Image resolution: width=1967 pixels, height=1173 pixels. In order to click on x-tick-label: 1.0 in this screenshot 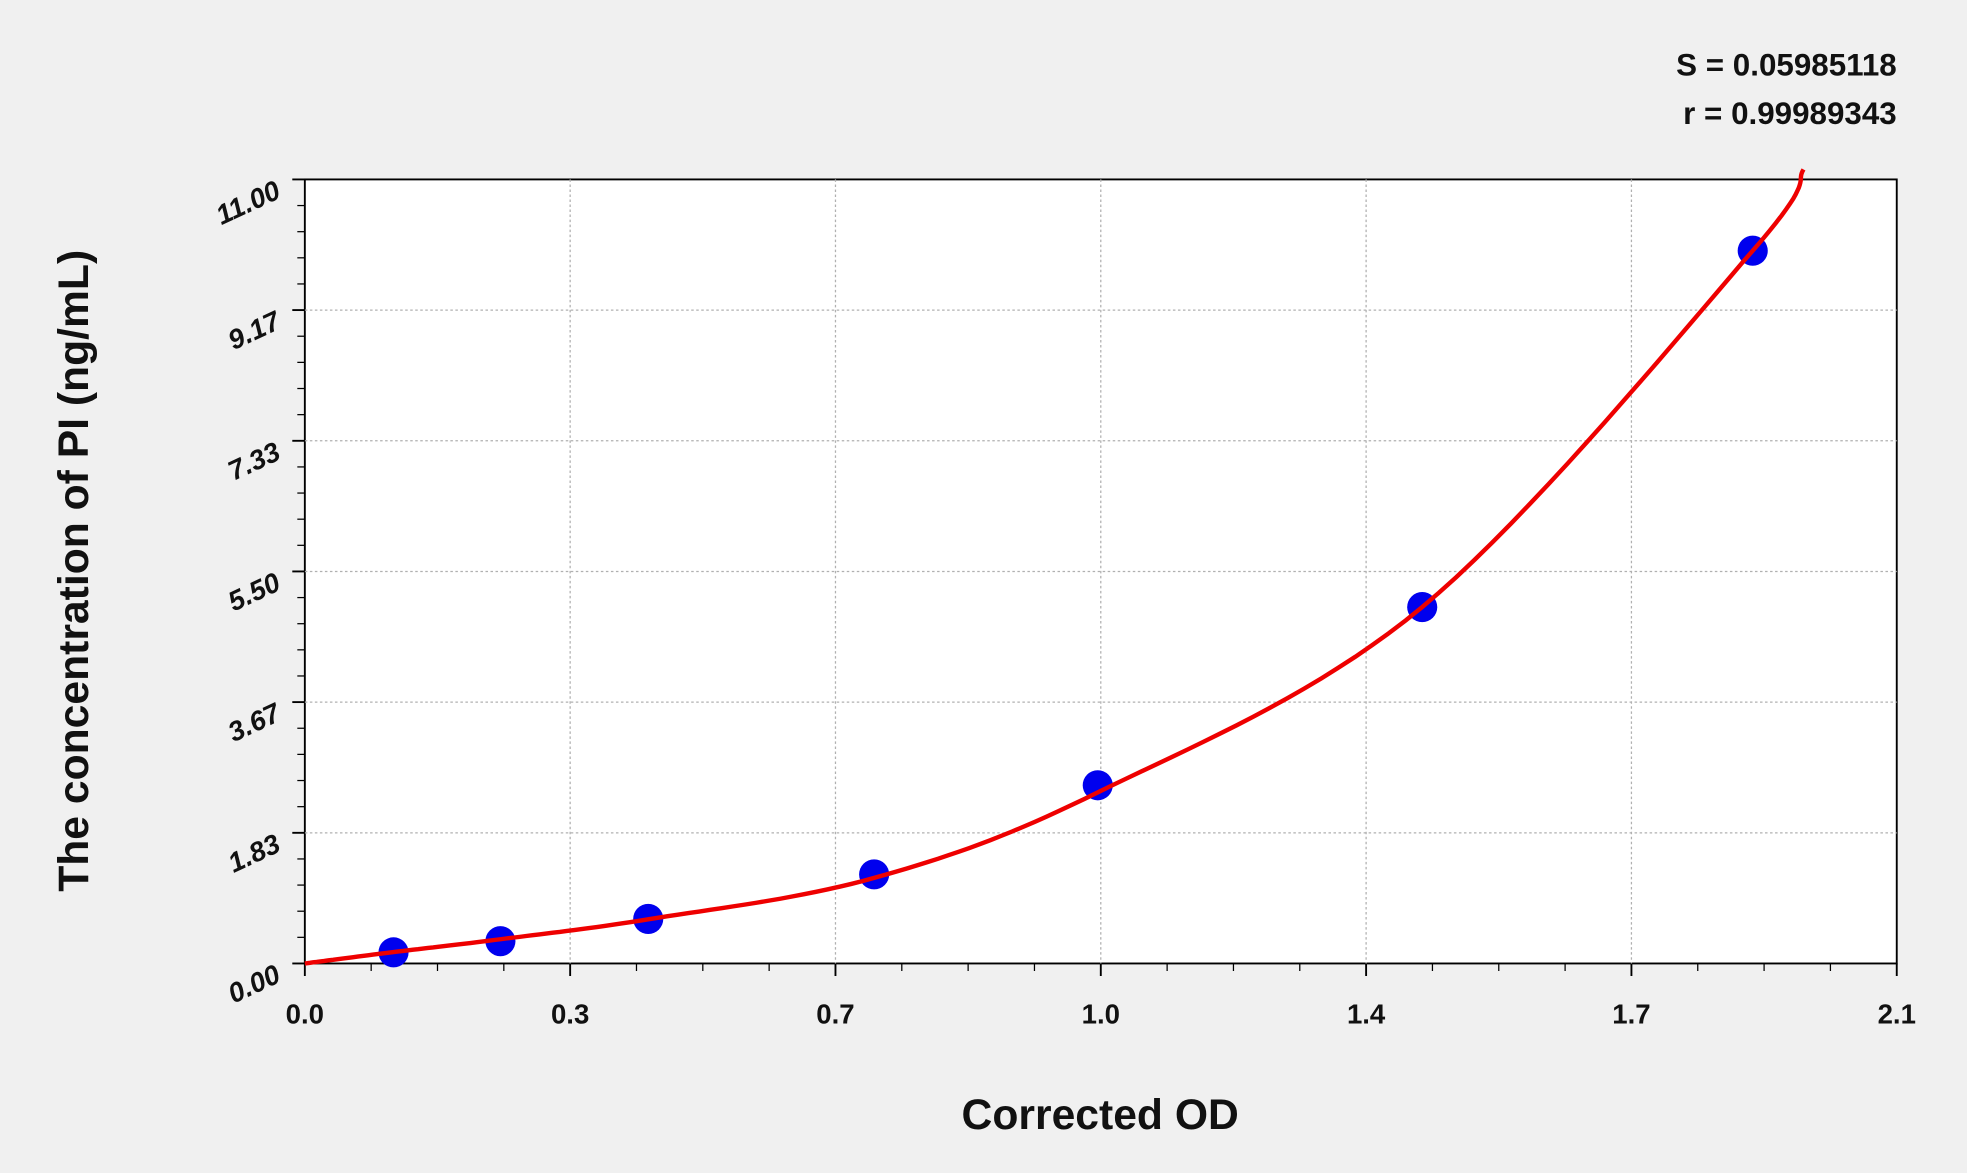, I will do `click(1101, 1014)`.